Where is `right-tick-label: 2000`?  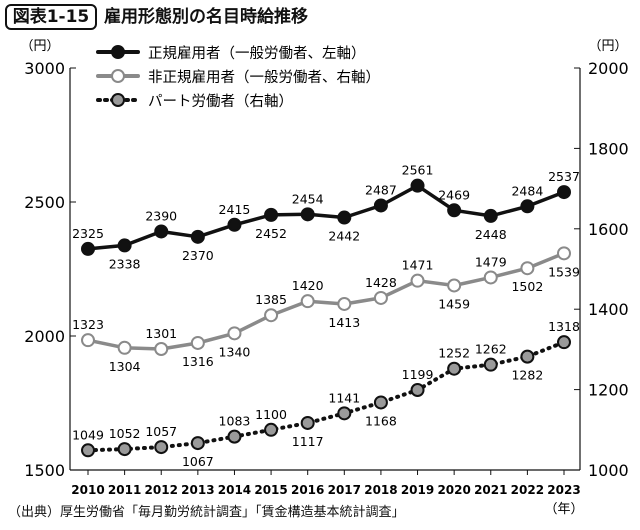
right-tick-label: 2000 is located at coordinates (608, 68).